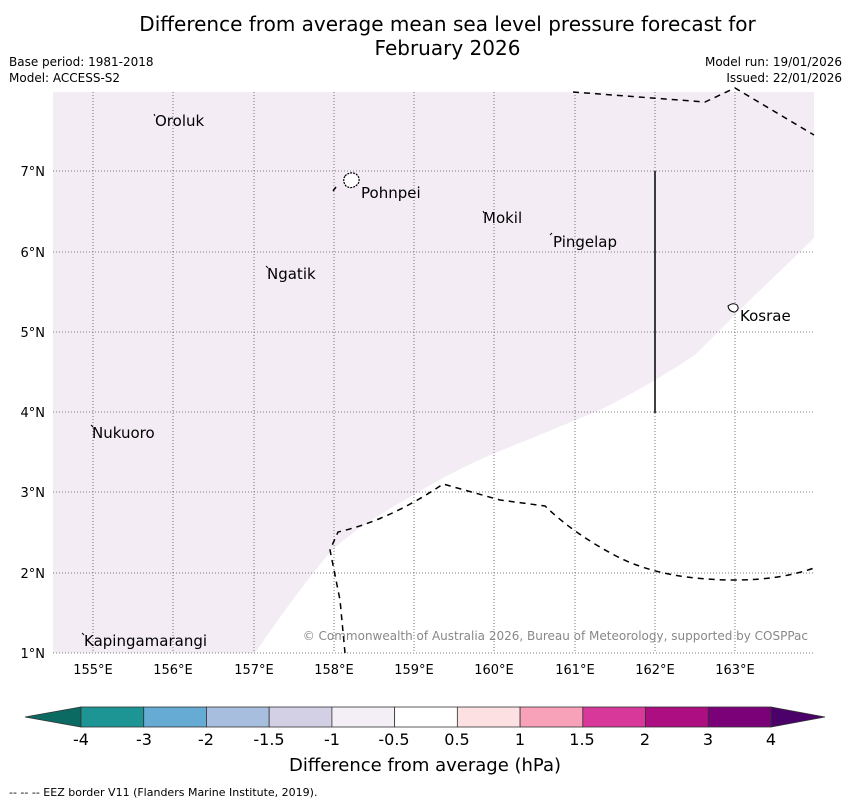  What do you see at coordinates (33, 413) in the screenshot?
I see `lat-label: 4°N` at bounding box center [33, 413].